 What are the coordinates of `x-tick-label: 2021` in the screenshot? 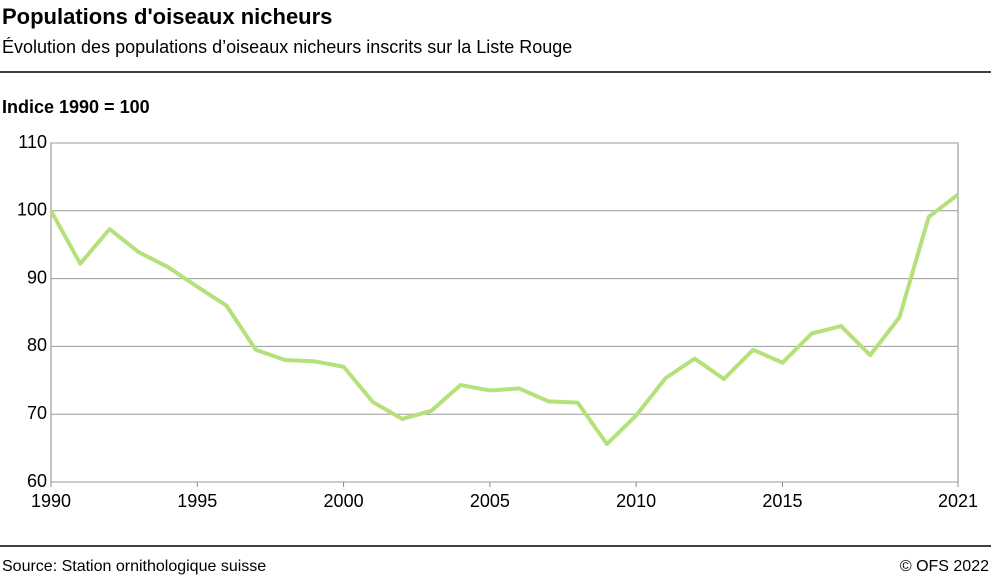 It's located at (958, 501).